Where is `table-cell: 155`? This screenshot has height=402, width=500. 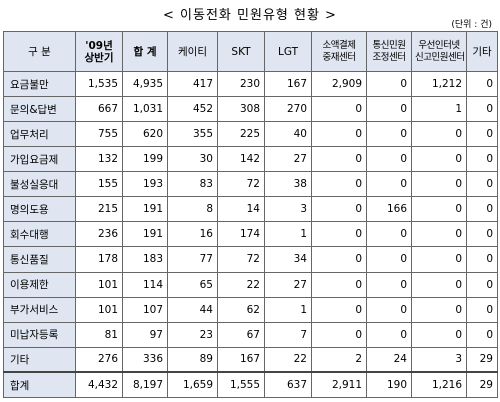
table-cell: 155 is located at coordinates (99, 184).